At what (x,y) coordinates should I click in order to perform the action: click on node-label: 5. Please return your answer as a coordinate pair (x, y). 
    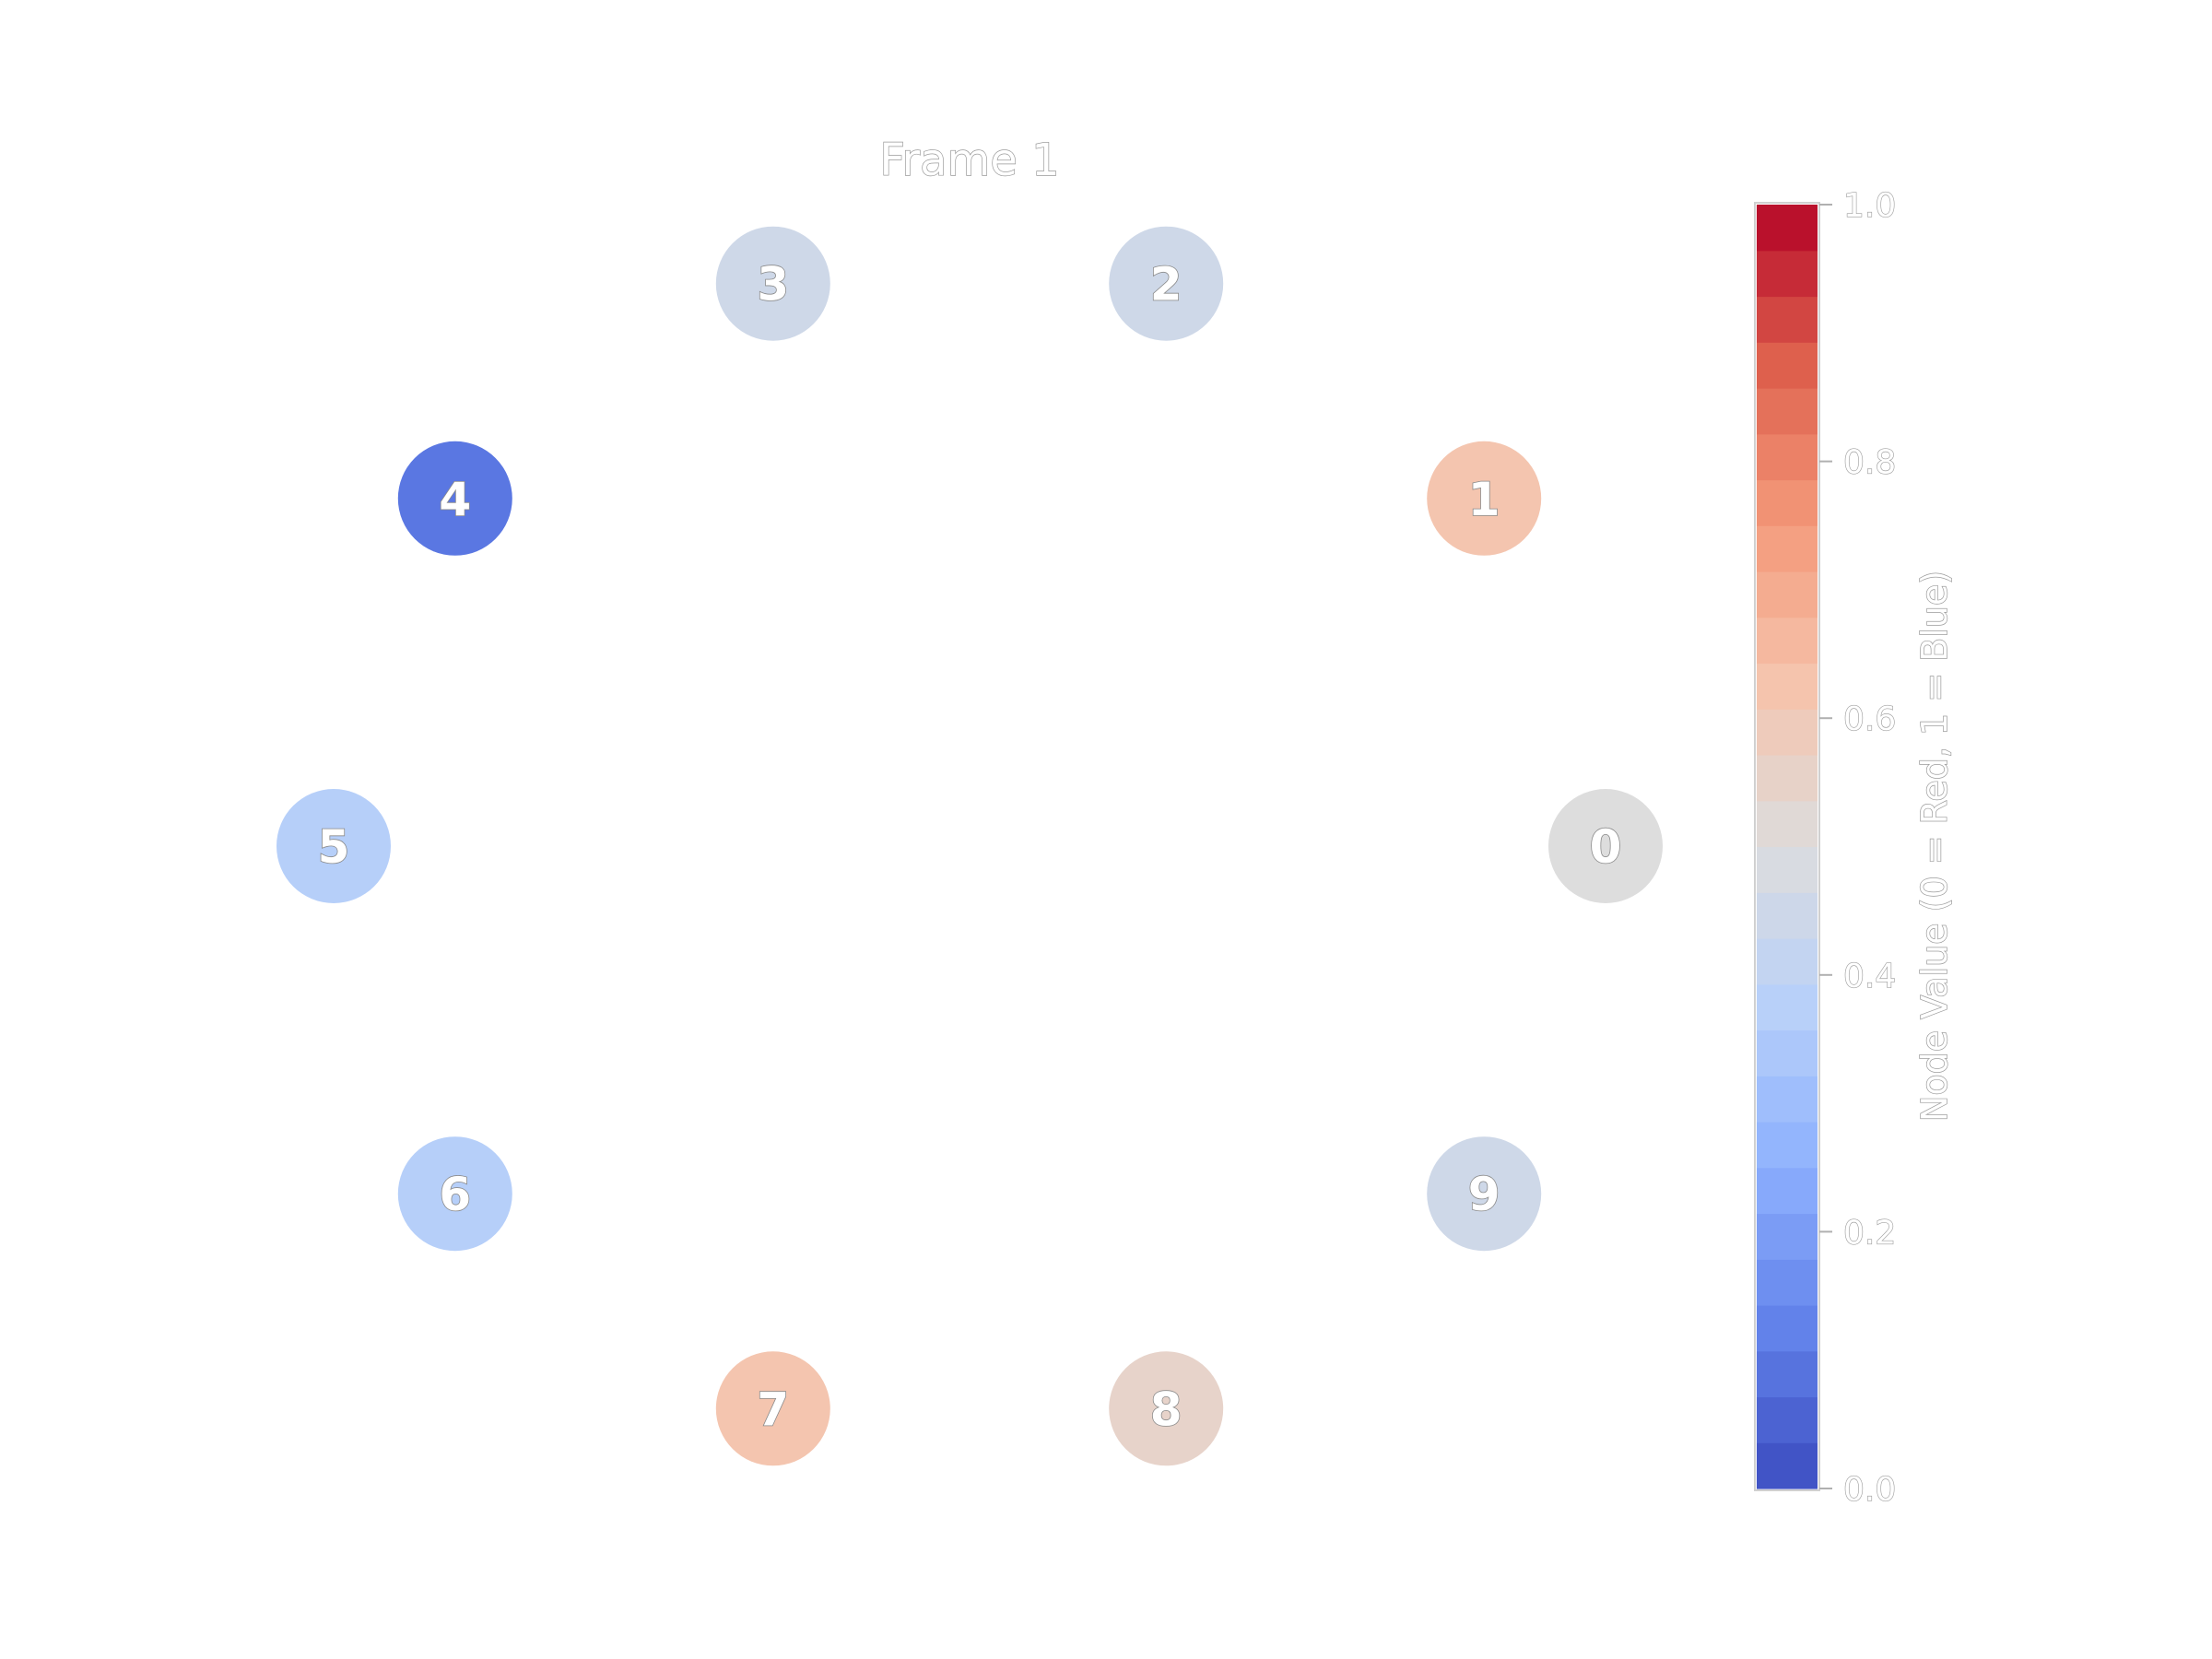
    Looking at the image, I should click on (334, 847).